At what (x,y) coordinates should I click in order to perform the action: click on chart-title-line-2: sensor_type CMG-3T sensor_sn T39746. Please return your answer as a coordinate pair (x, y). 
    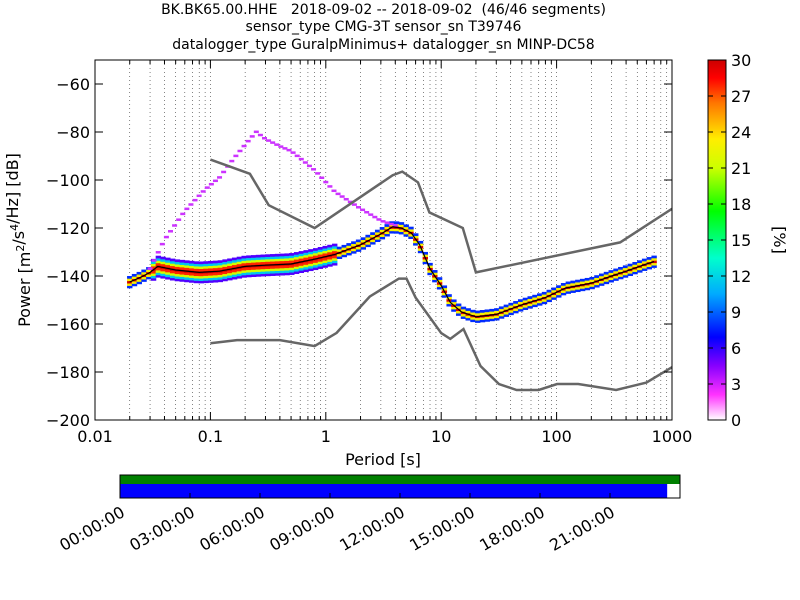
    Looking at the image, I should click on (383, 27).